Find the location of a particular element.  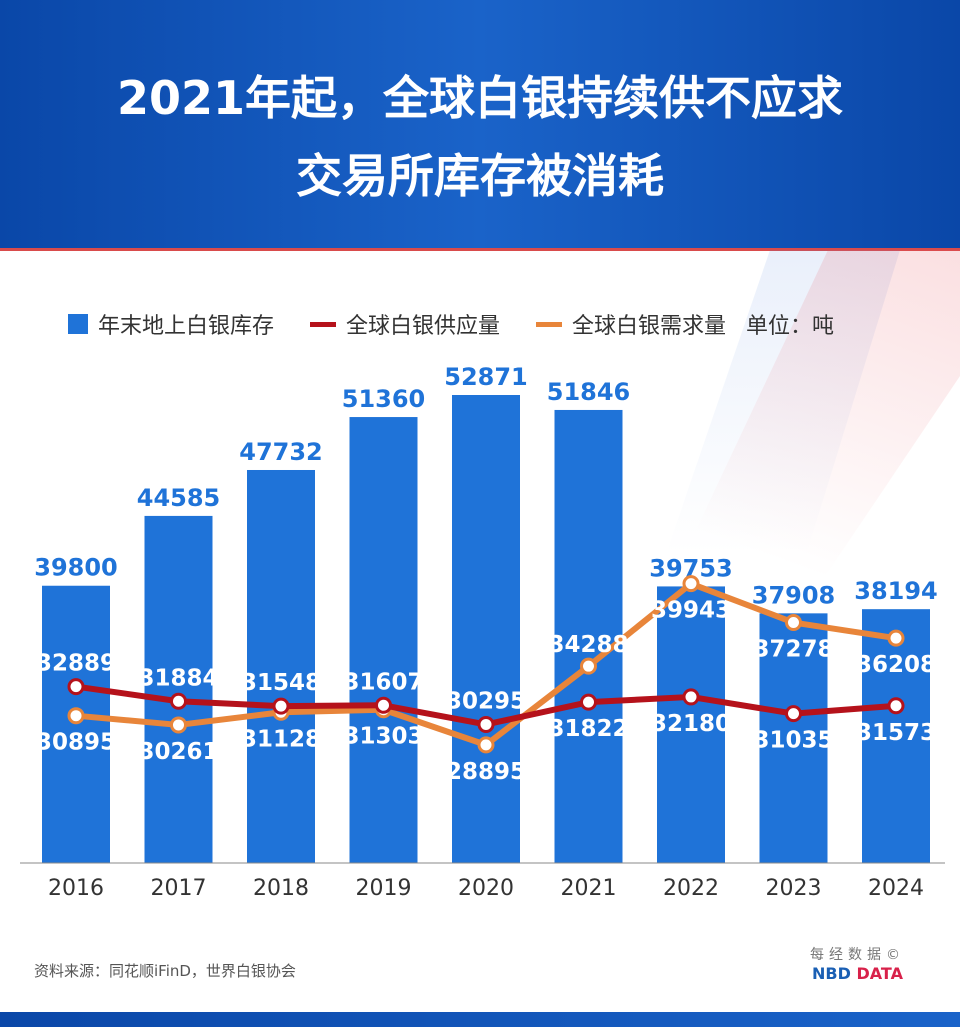

supply-label: 32180 is located at coordinates (691, 724).